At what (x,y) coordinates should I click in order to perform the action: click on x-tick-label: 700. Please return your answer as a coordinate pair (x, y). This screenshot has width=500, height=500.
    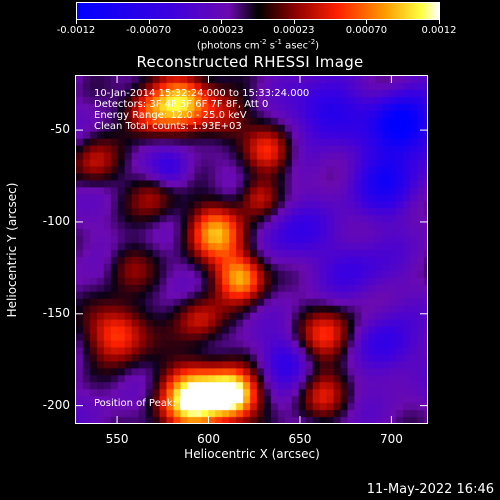
    Looking at the image, I should click on (391, 439).